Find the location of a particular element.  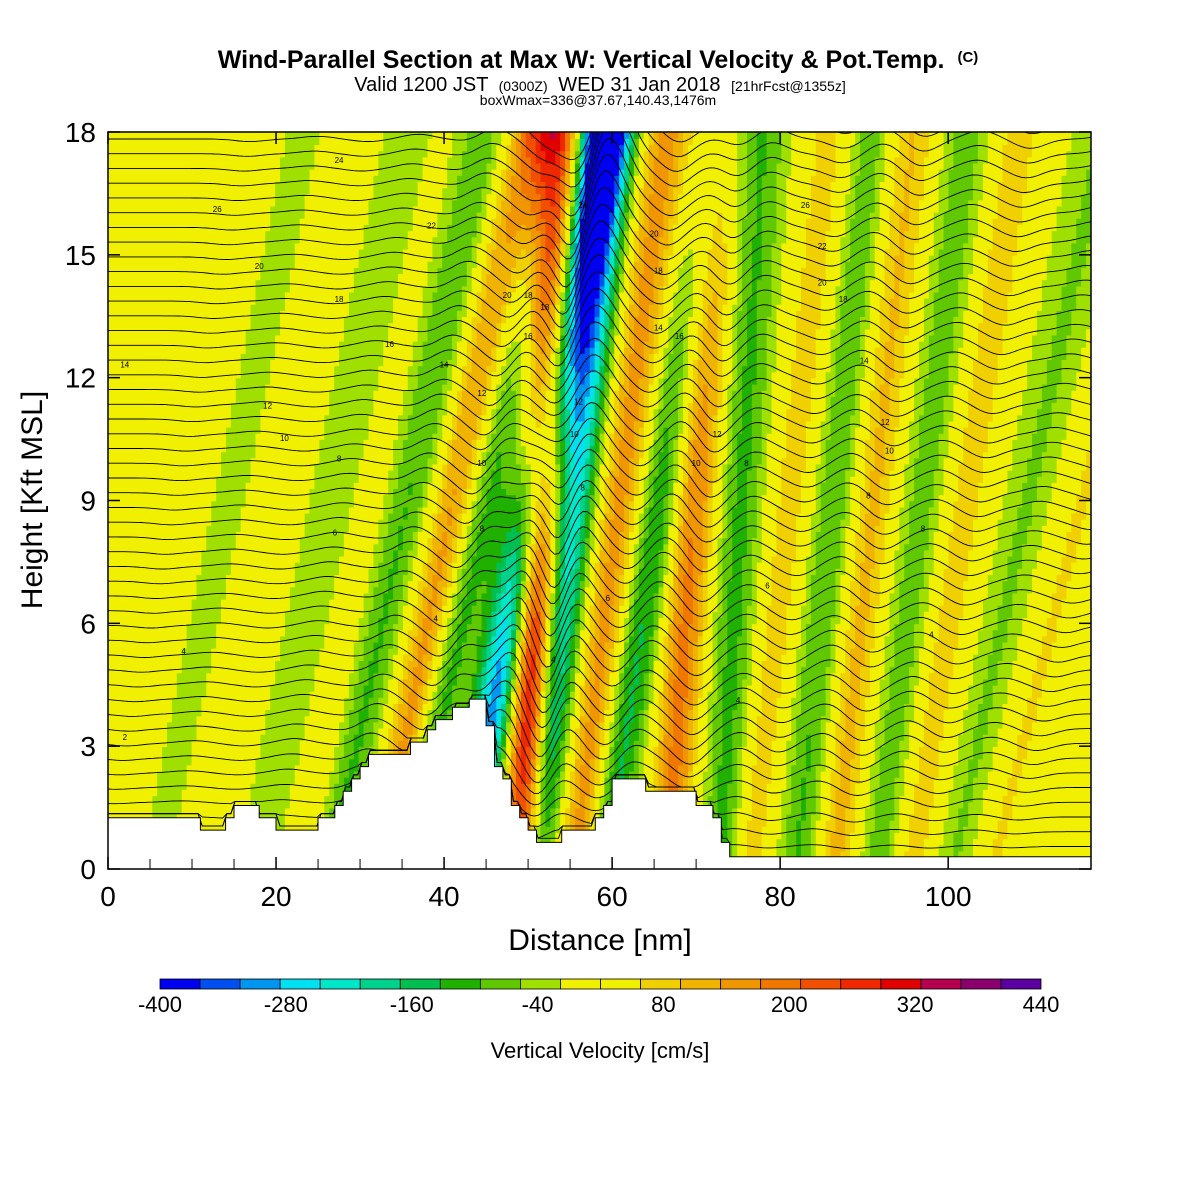

chart-title-units: (C) is located at coordinates (967, 57).